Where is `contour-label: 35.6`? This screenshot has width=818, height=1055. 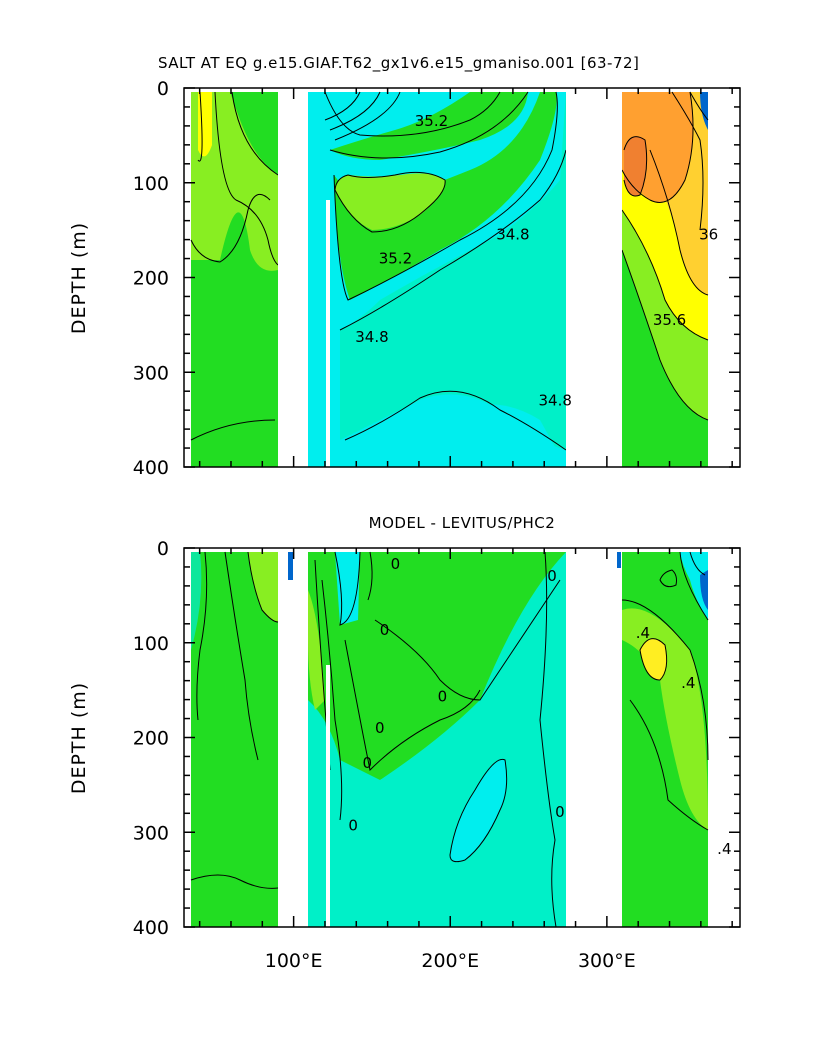 contour-label: 35.6 is located at coordinates (669, 320).